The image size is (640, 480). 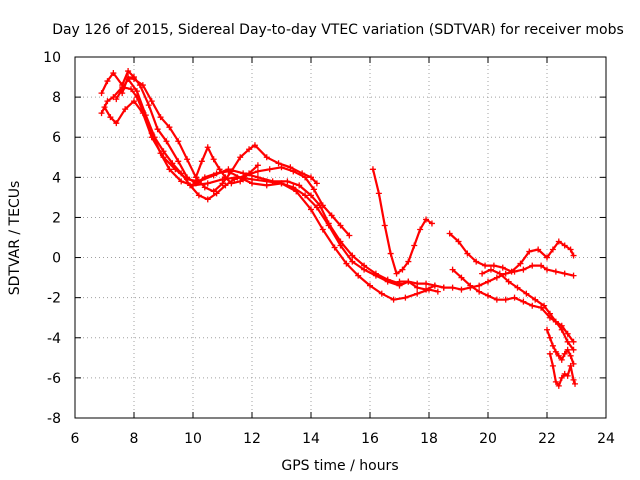 I want to click on y-tick-label: 6, so click(x=56, y=138).